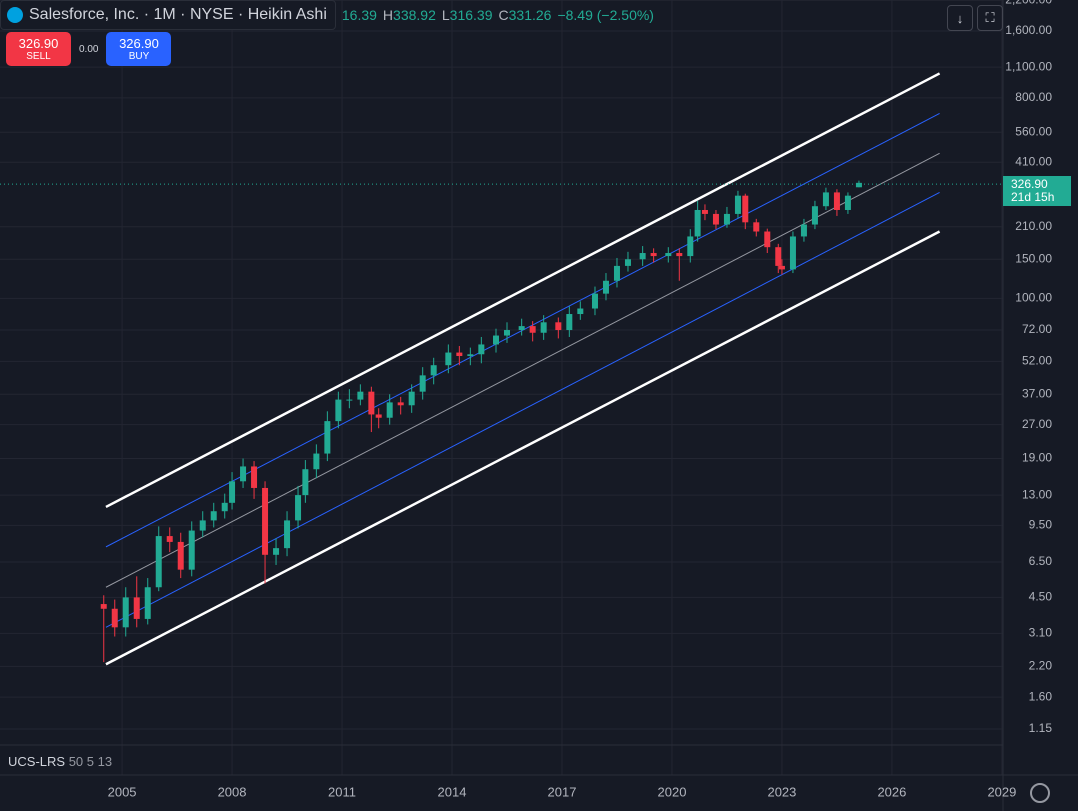 This screenshot has width=1078, height=811. I want to click on countdown: 21d 15h, so click(1033, 197).